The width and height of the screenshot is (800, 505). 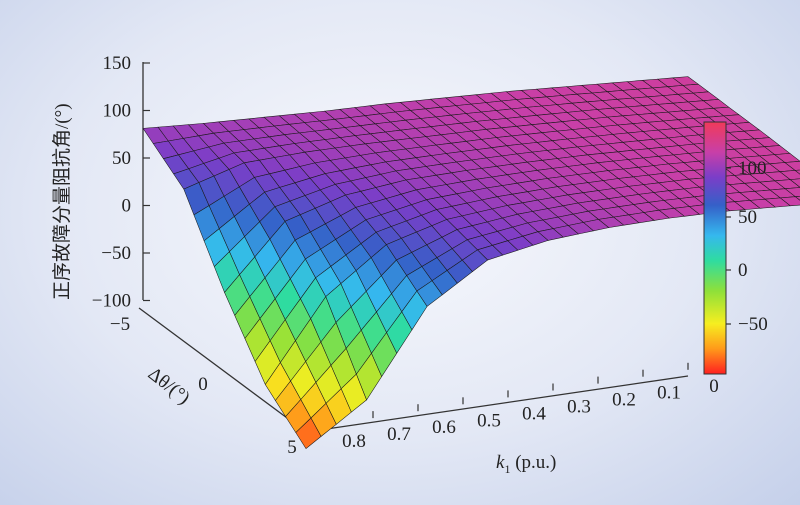 I want to click on z-axis-ticks: 150 100 50 0 −50 −100, so click(x=121, y=182).